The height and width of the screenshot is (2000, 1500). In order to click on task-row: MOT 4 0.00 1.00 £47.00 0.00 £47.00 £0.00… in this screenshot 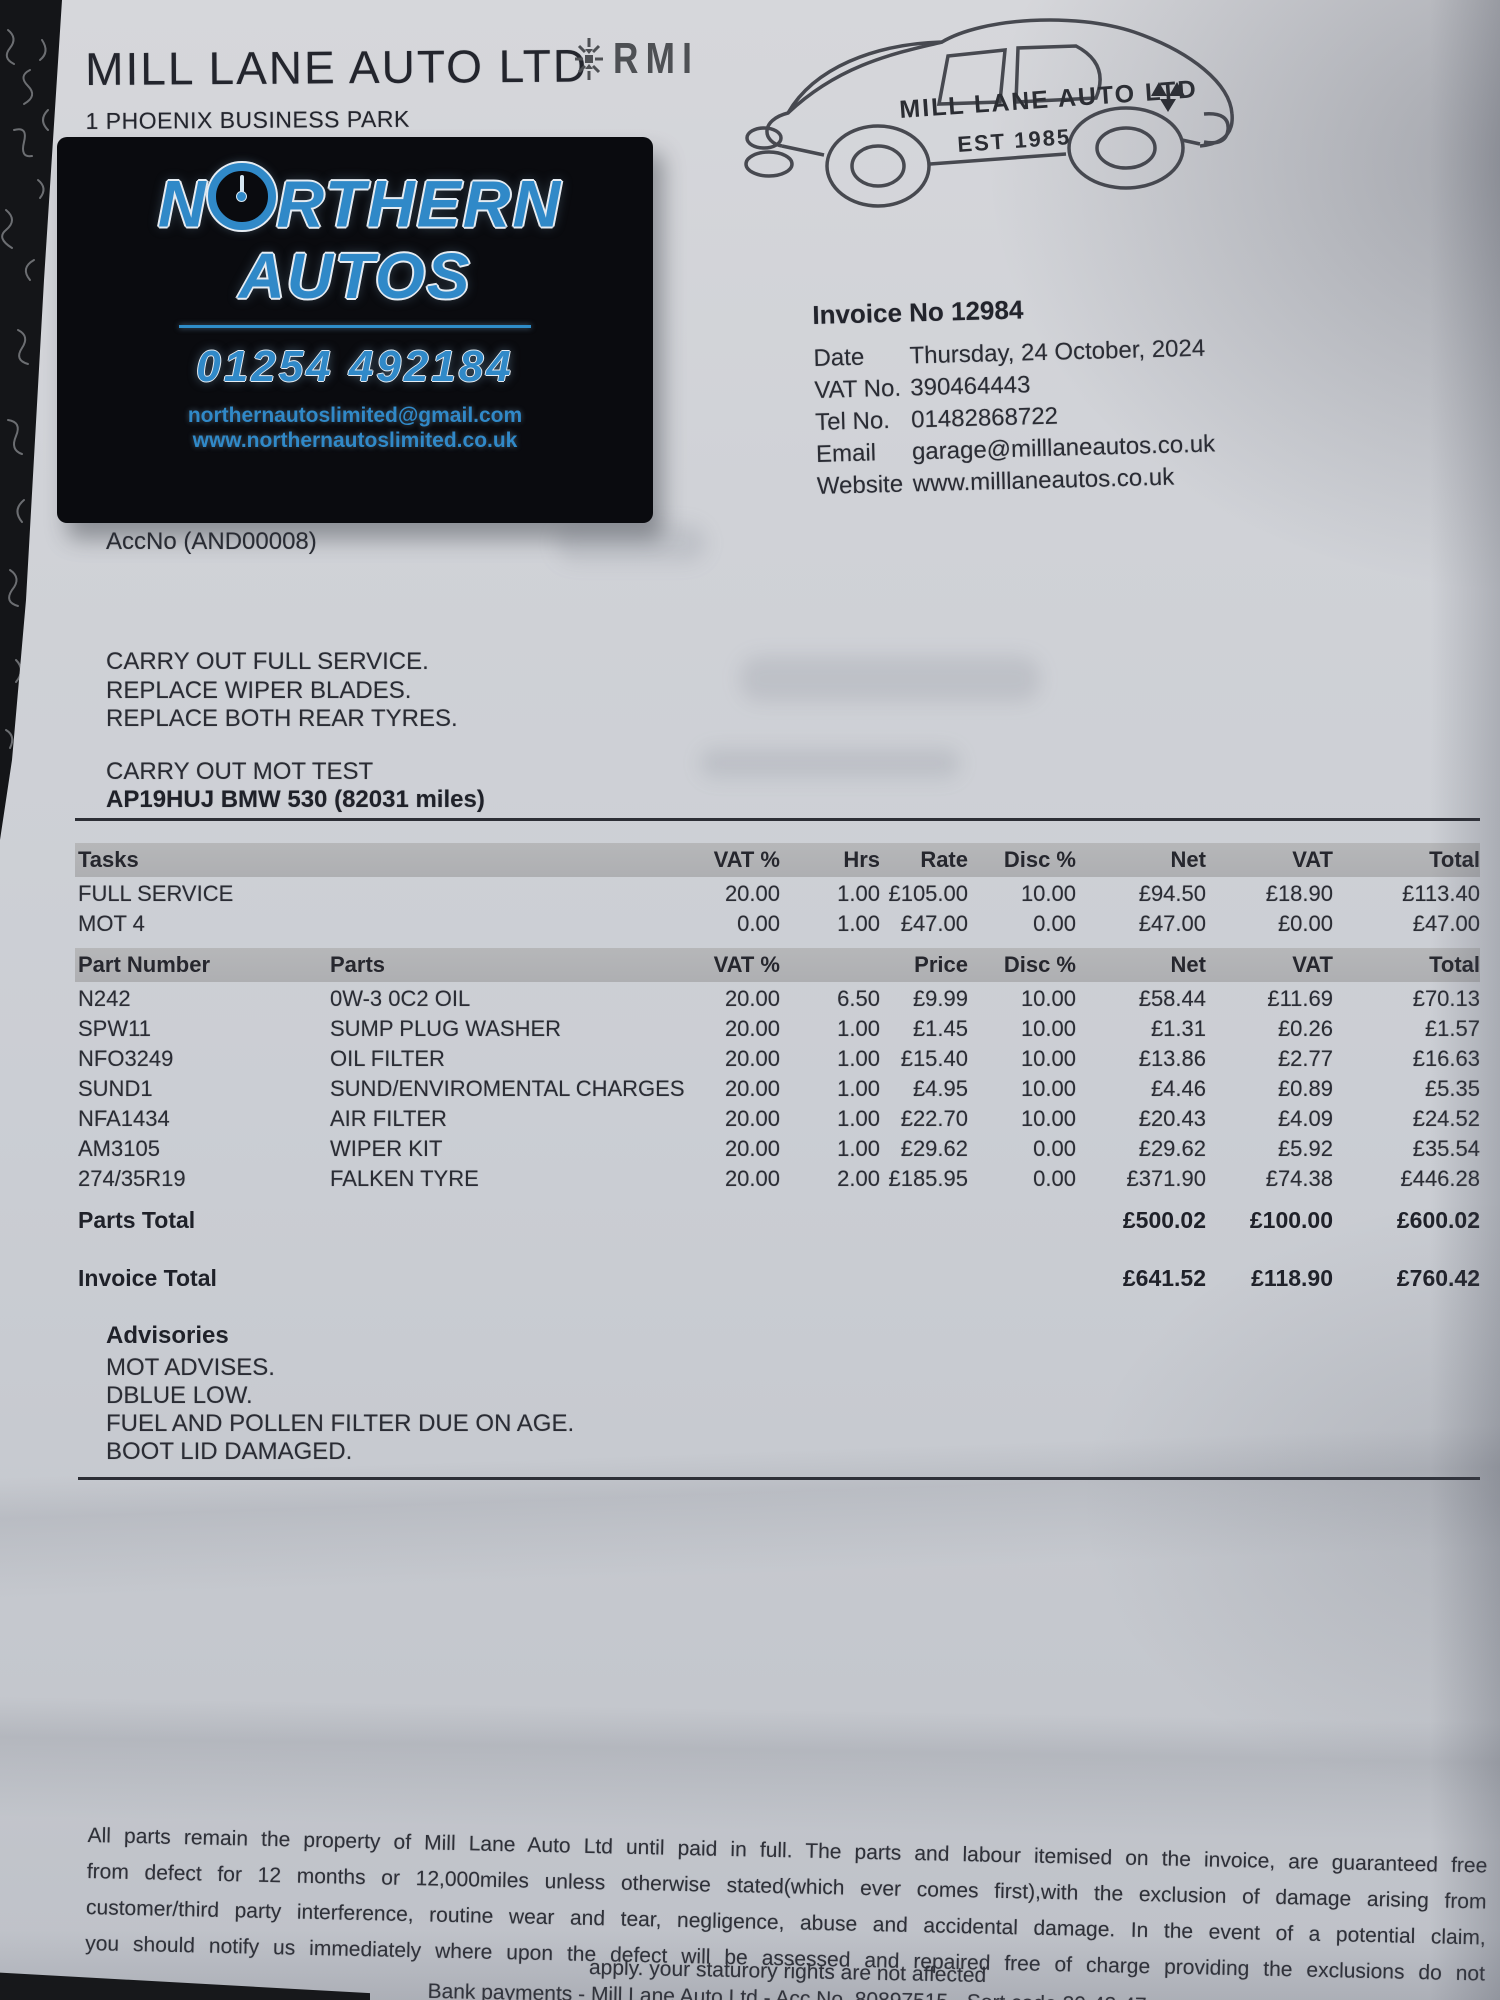, I will do `click(779, 923)`.